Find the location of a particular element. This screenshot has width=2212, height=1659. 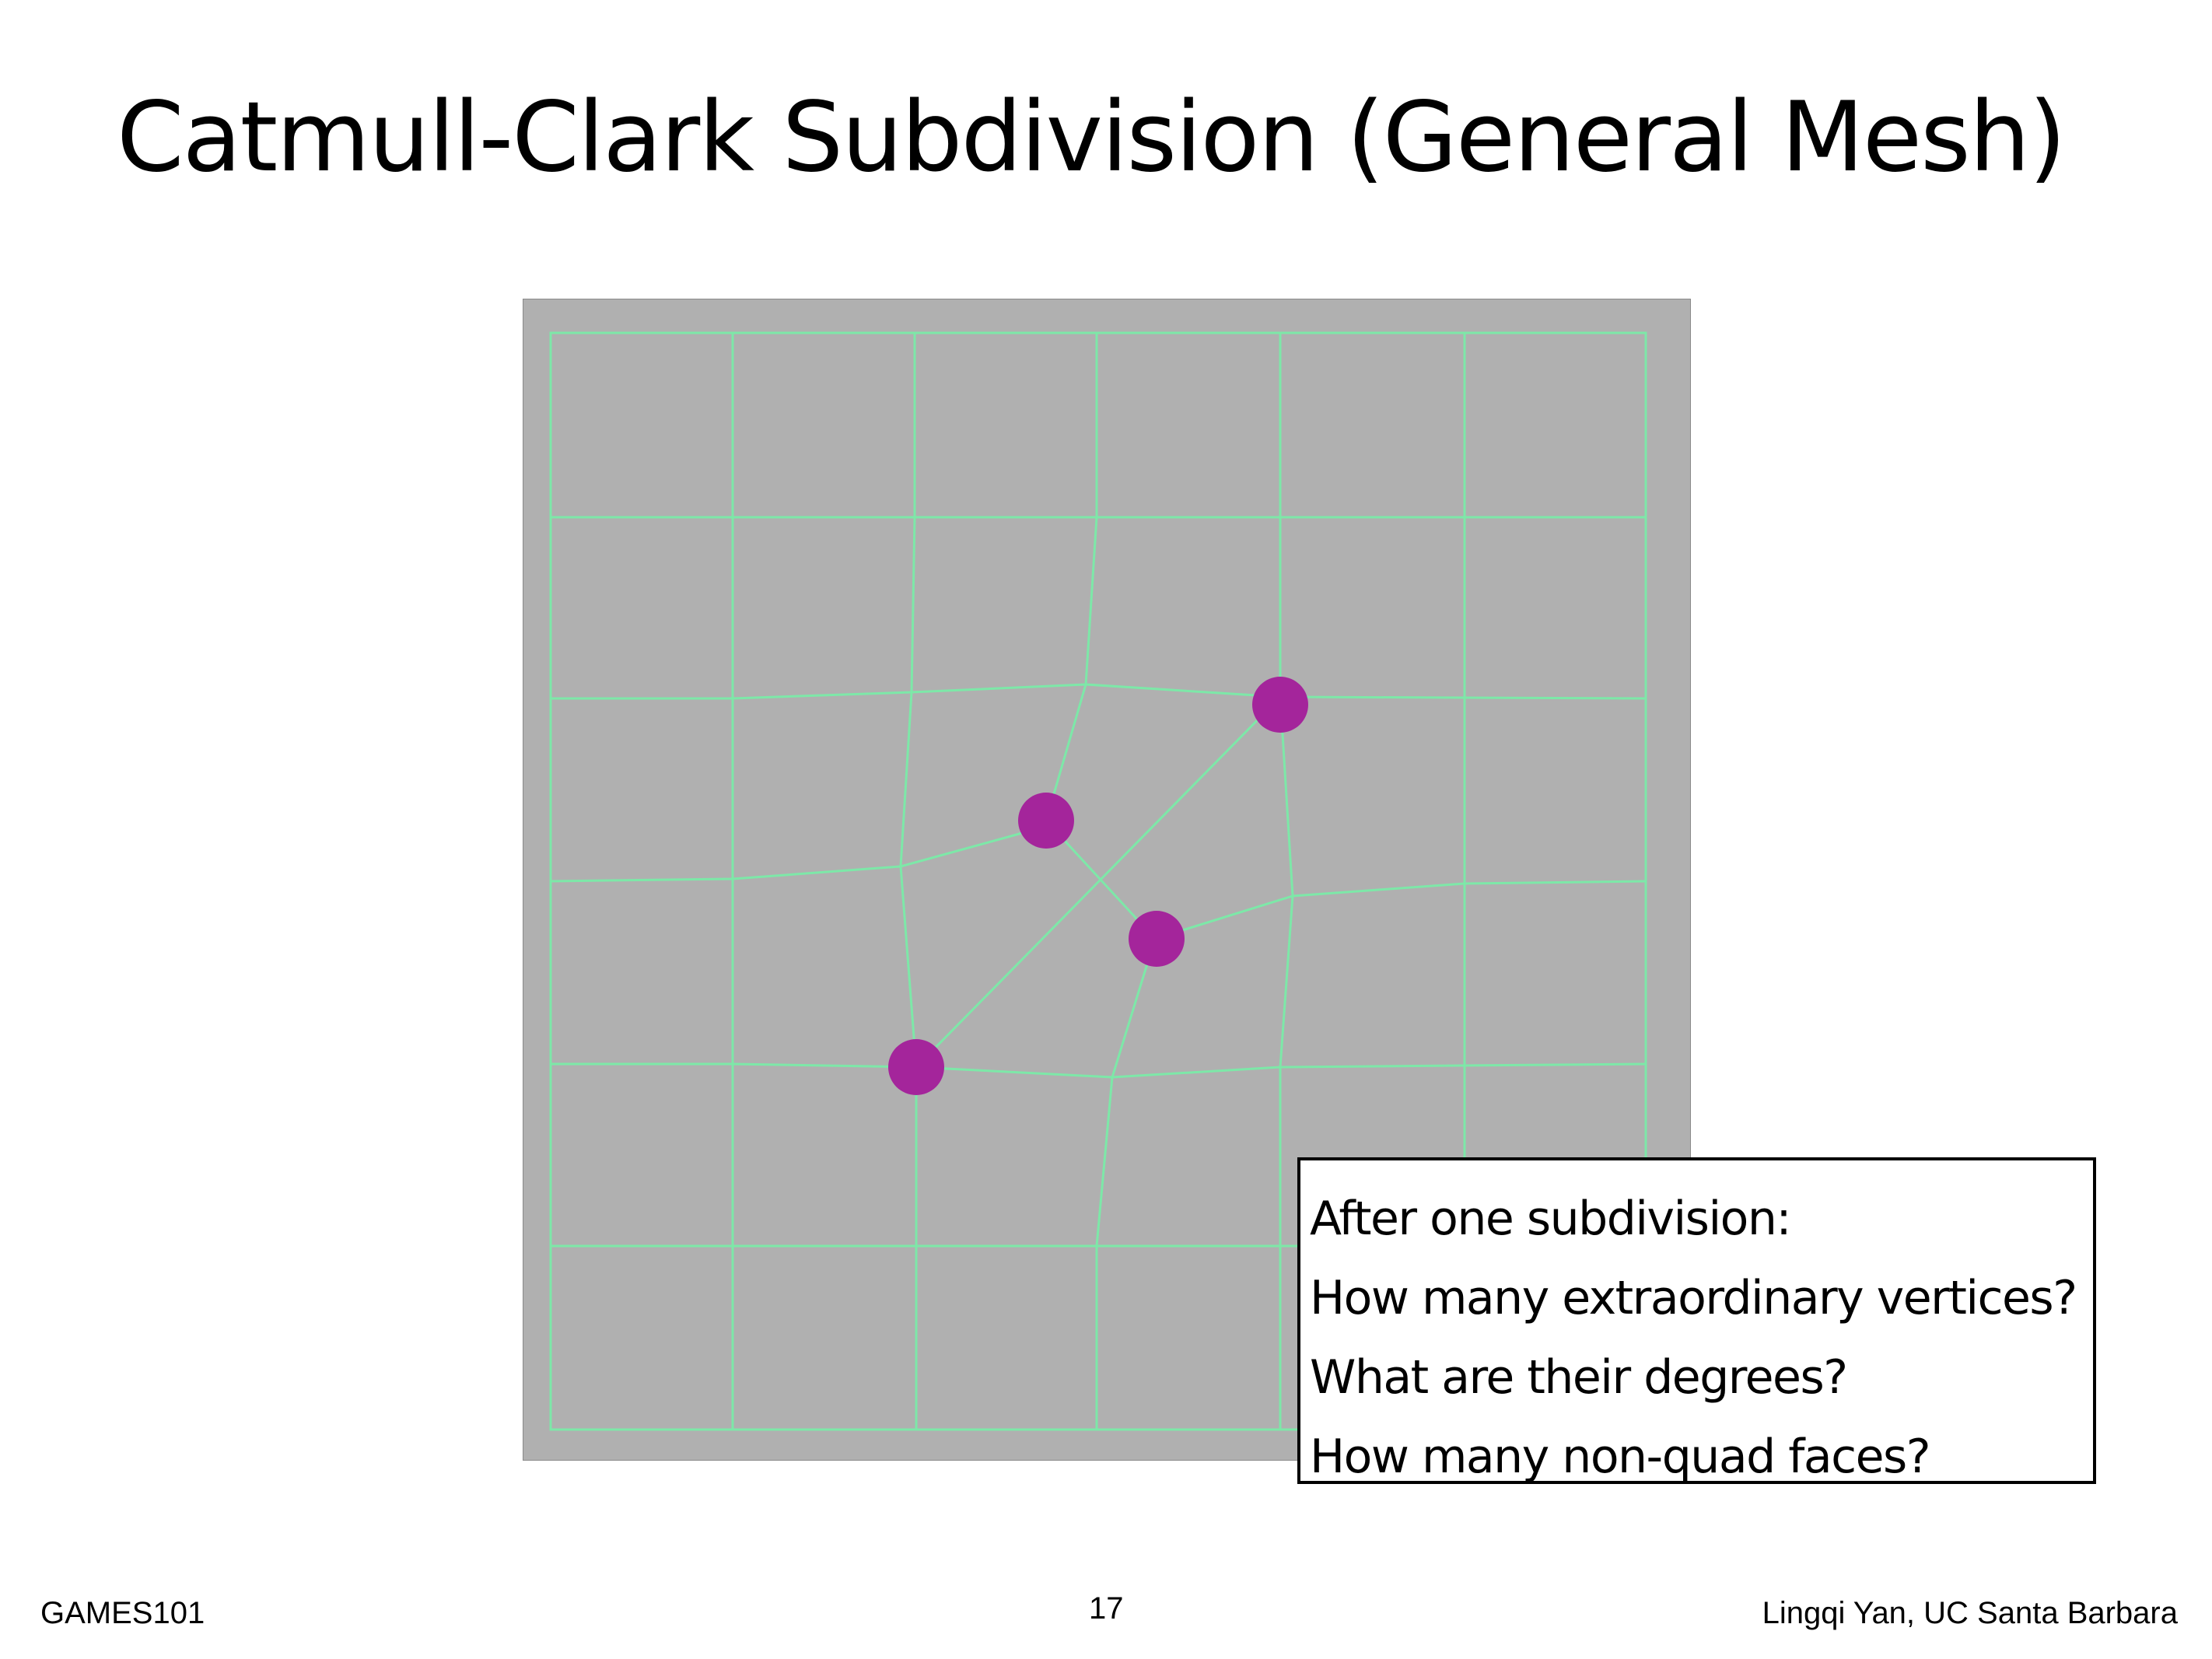

slide-title: Catmull-Clark Subdivision (General Mesh) is located at coordinates (1092, 138).